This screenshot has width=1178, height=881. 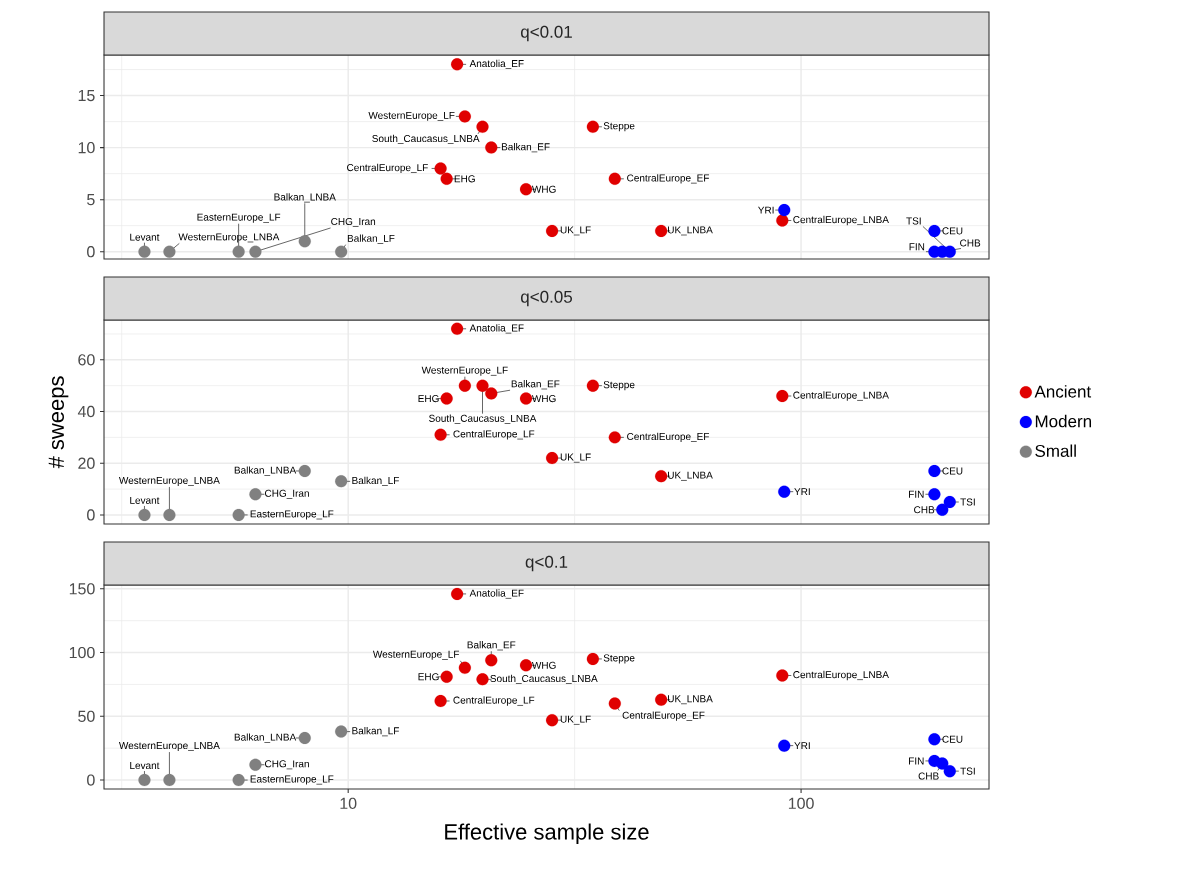 What do you see at coordinates (86, 716) in the screenshot?
I see `y-tick-label: 50` at bounding box center [86, 716].